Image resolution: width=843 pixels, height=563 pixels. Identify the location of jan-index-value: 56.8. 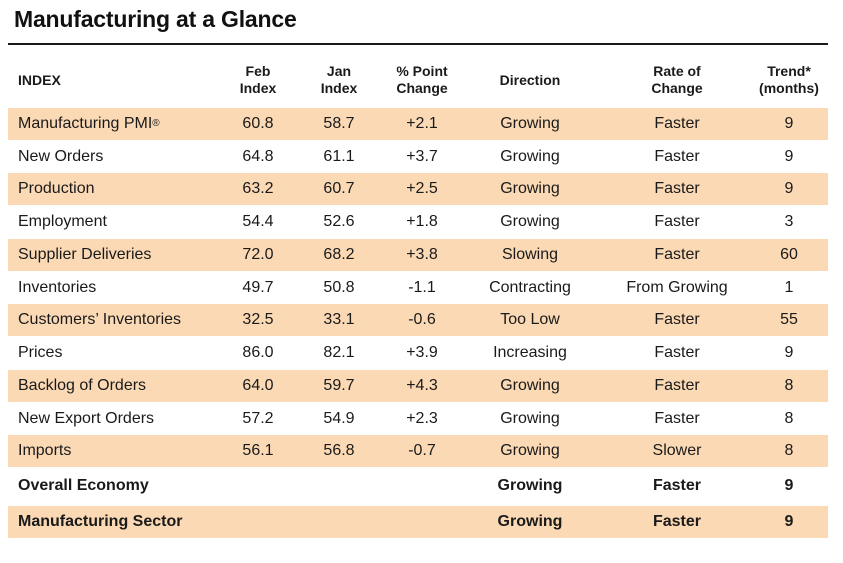
(339, 450).